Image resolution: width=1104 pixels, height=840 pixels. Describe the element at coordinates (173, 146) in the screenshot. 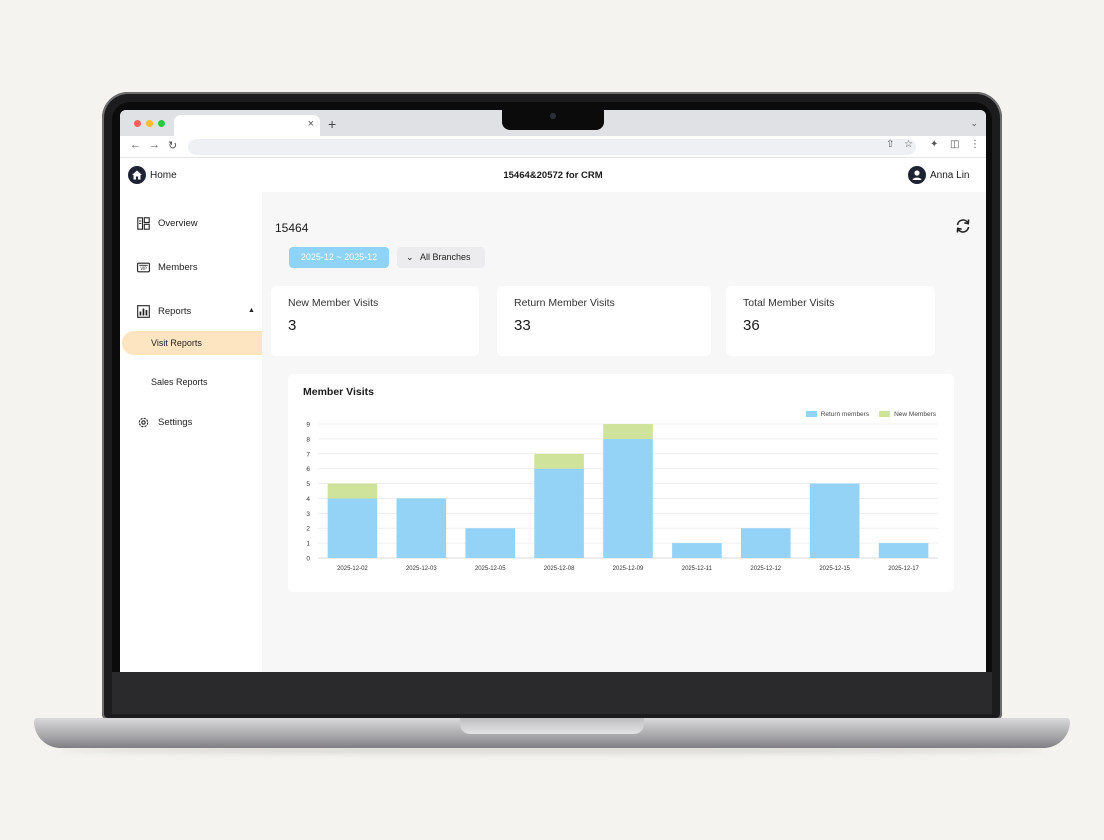

I see `reload-icon: ↻` at that location.